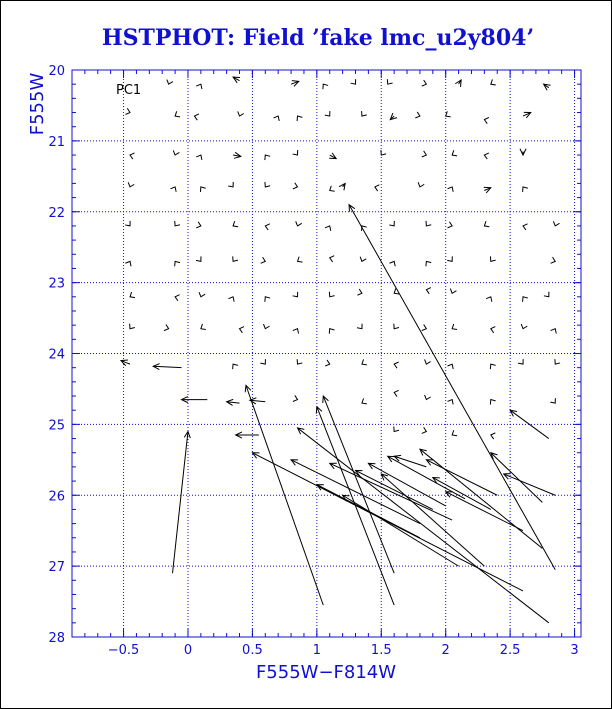 This screenshot has width=612, height=709. I want to click on y-tick-label: 28, so click(56, 638).